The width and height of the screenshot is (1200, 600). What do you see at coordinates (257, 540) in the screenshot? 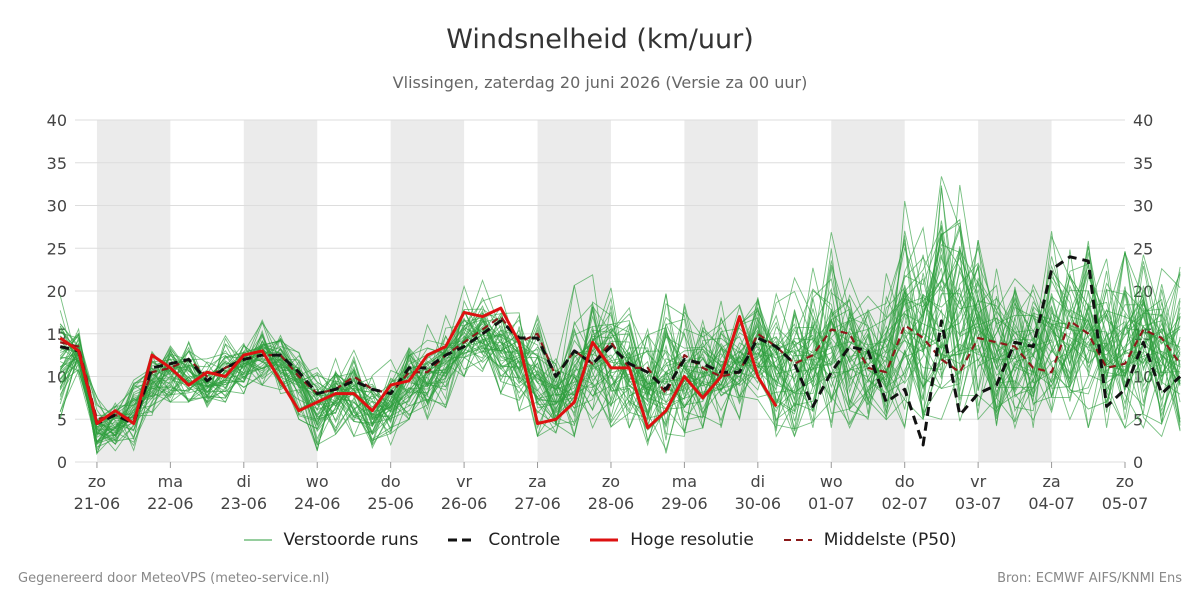
I see `legend-swatch-ensemble` at bounding box center [257, 540].